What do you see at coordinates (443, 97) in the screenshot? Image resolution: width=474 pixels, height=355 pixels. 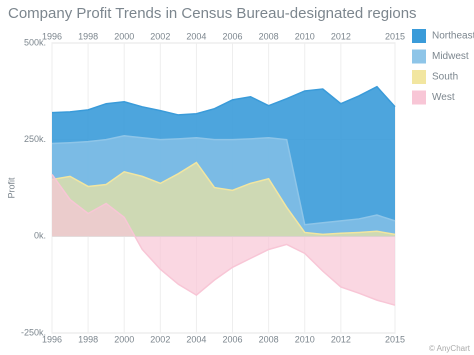 I see `legend-label: West` at bounding box center [443, 97].